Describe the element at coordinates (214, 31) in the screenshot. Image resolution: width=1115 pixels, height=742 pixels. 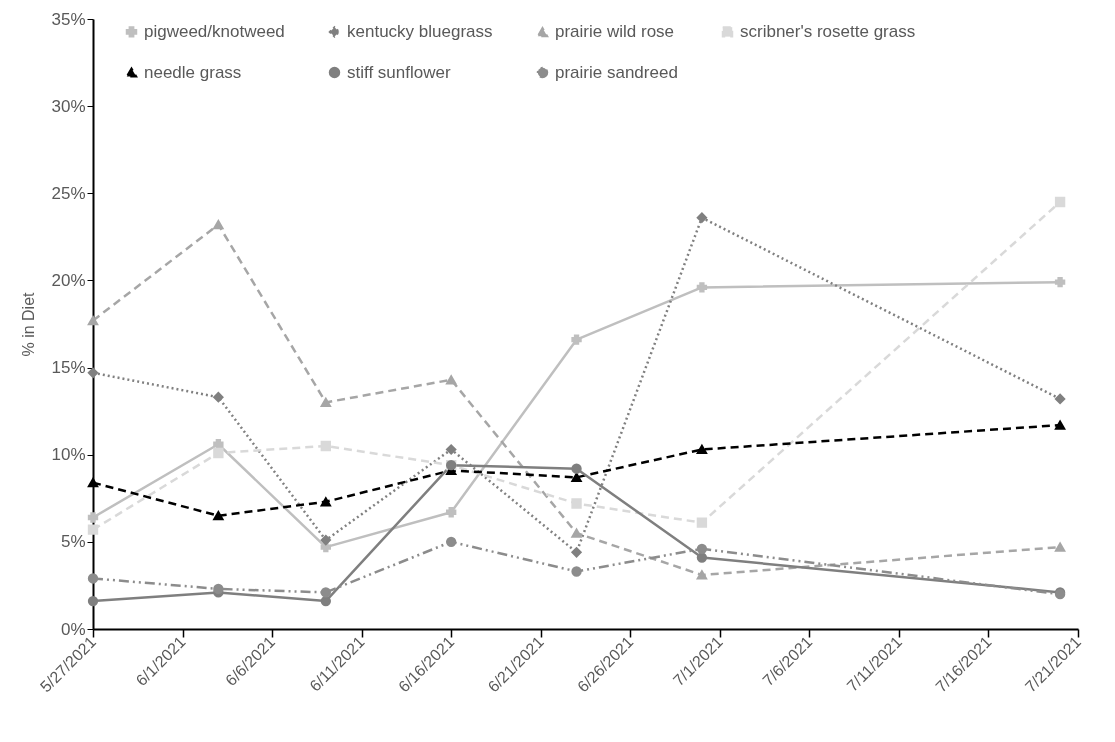
I see `legend-label: pigweed/knotweed` at that location.